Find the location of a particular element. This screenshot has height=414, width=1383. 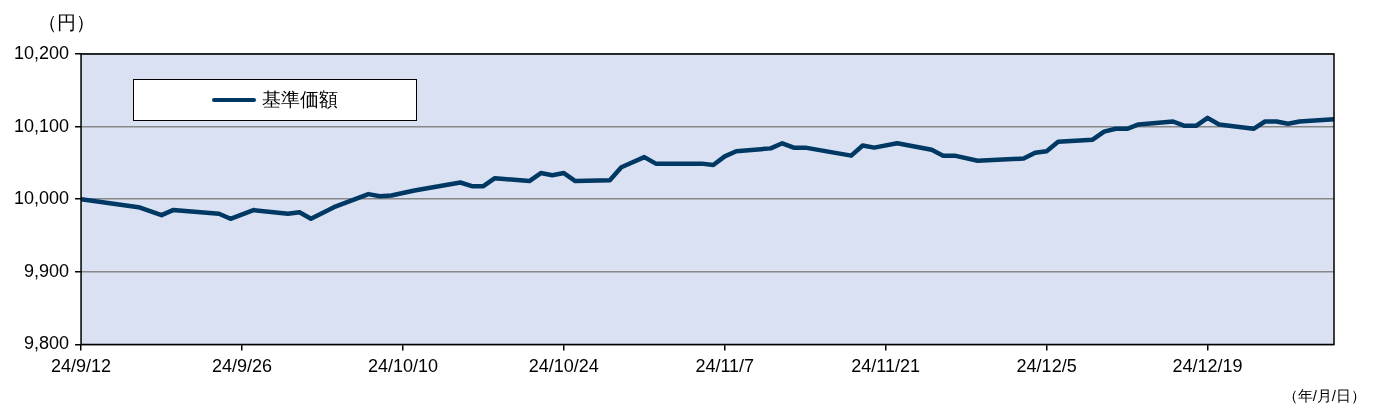

x-tick-label: 24/12/5 is located at coordinates (1046, 366).